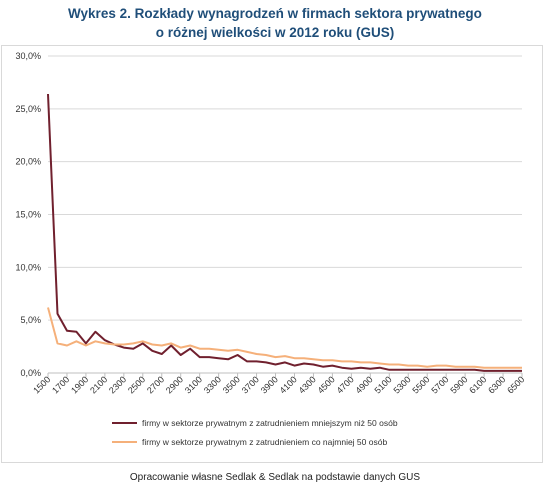 This screenshot has width=550, height=492. Describe the element at coordinates (155, 384) in the screenshot. I see `x-tick-label: 2700` at that location.